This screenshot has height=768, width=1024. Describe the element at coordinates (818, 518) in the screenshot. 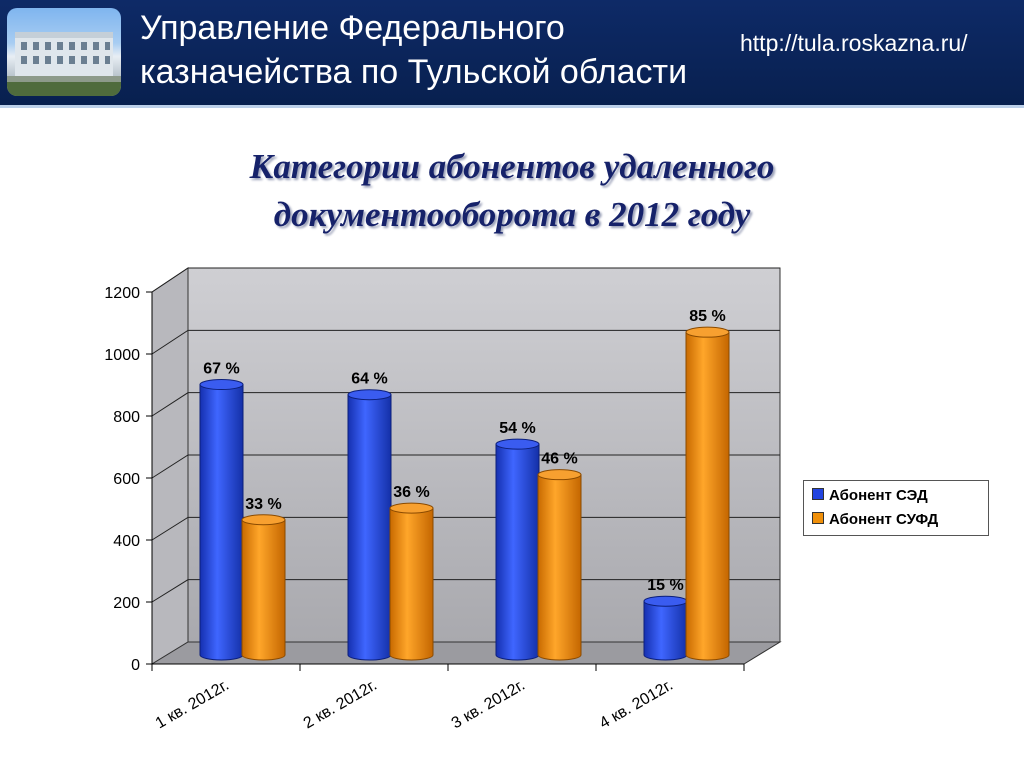

I see `legend-swatch-sufd` at that location.